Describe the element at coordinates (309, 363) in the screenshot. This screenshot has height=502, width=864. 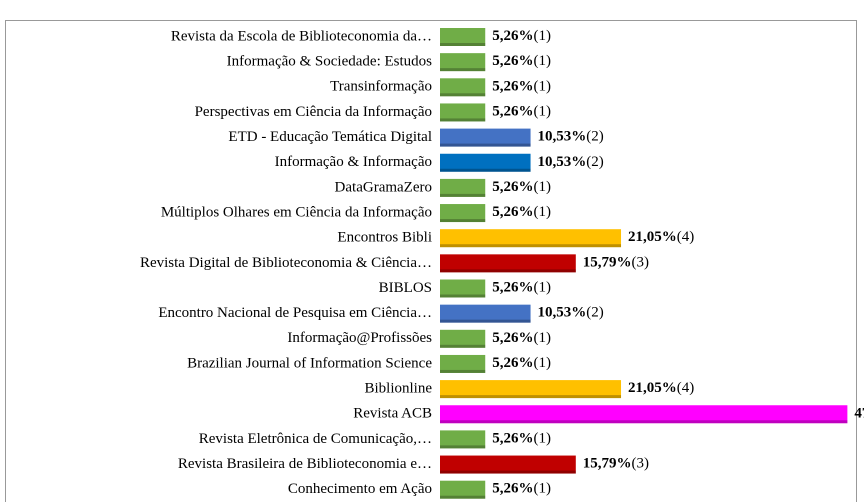
I see `category-label: Brazilian Journal of Information Science` at that location.